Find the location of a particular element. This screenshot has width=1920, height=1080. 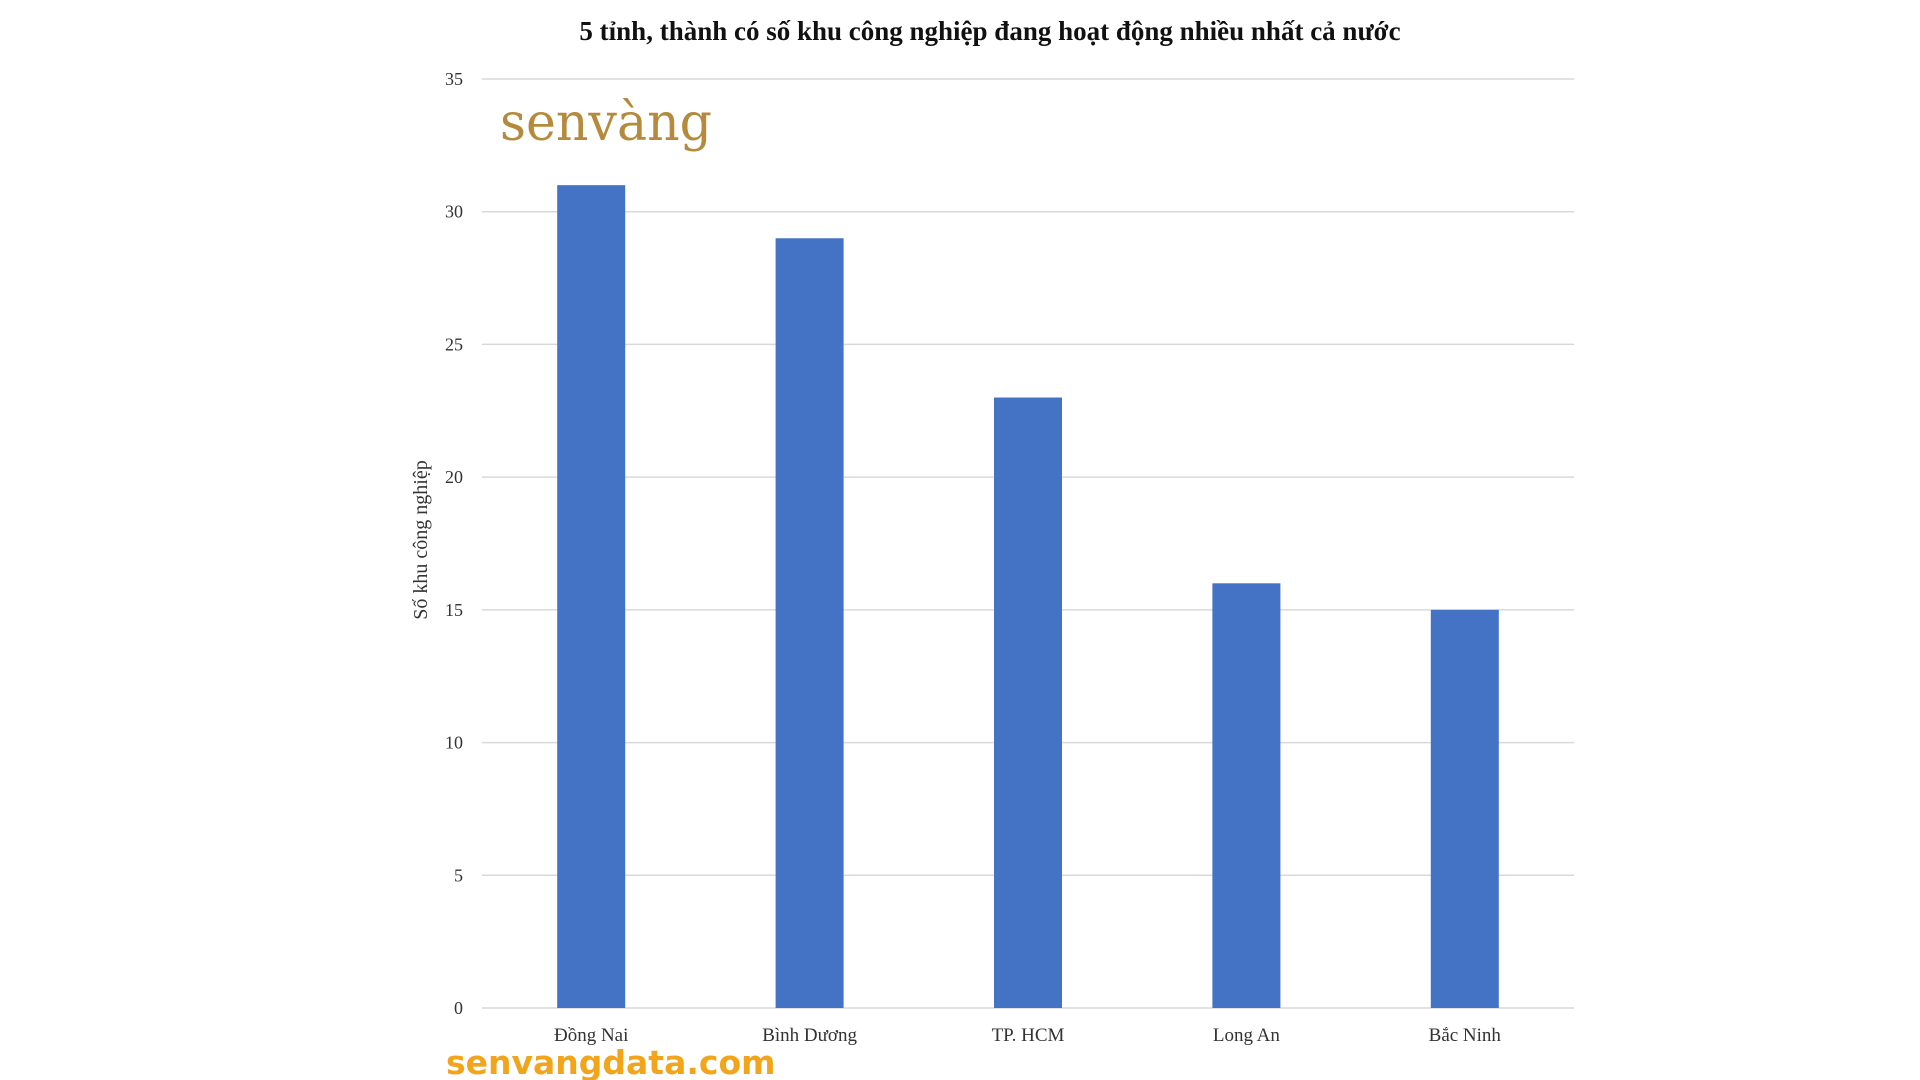

x-tick-label: TP. HCM is located at coordinates (1028, 1035).